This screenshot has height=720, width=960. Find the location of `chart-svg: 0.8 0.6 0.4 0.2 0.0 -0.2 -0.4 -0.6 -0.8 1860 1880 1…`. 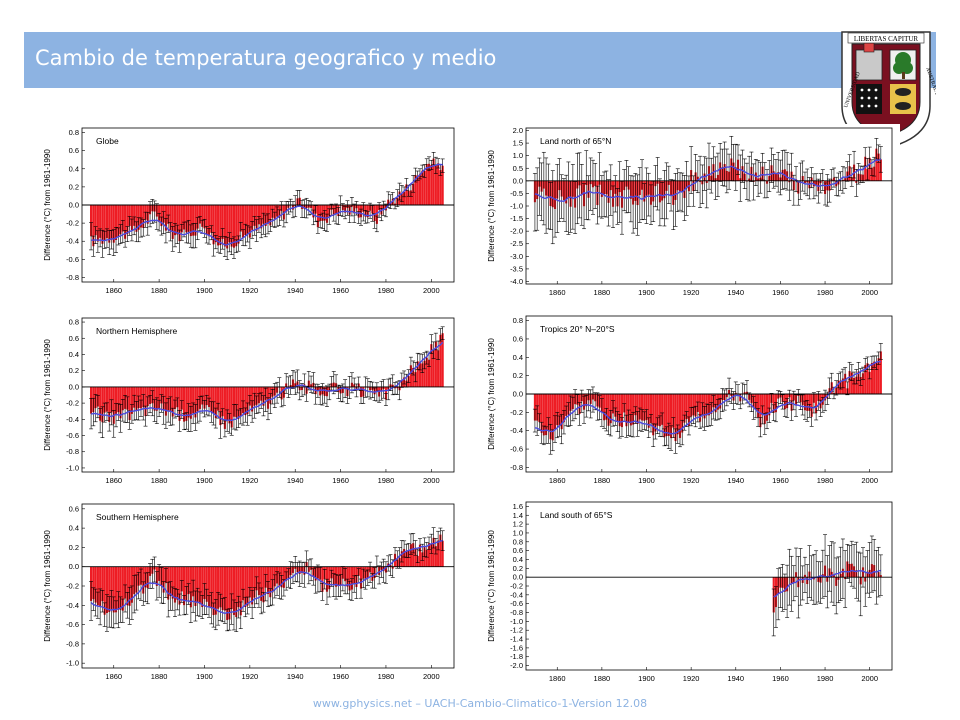

chart-svg: 0.8 0.6 0.4 0.2 0.0 -0.2 -0.4 -0.6 -0.8 1860 1880 1… is located at coordinates (249, 211).